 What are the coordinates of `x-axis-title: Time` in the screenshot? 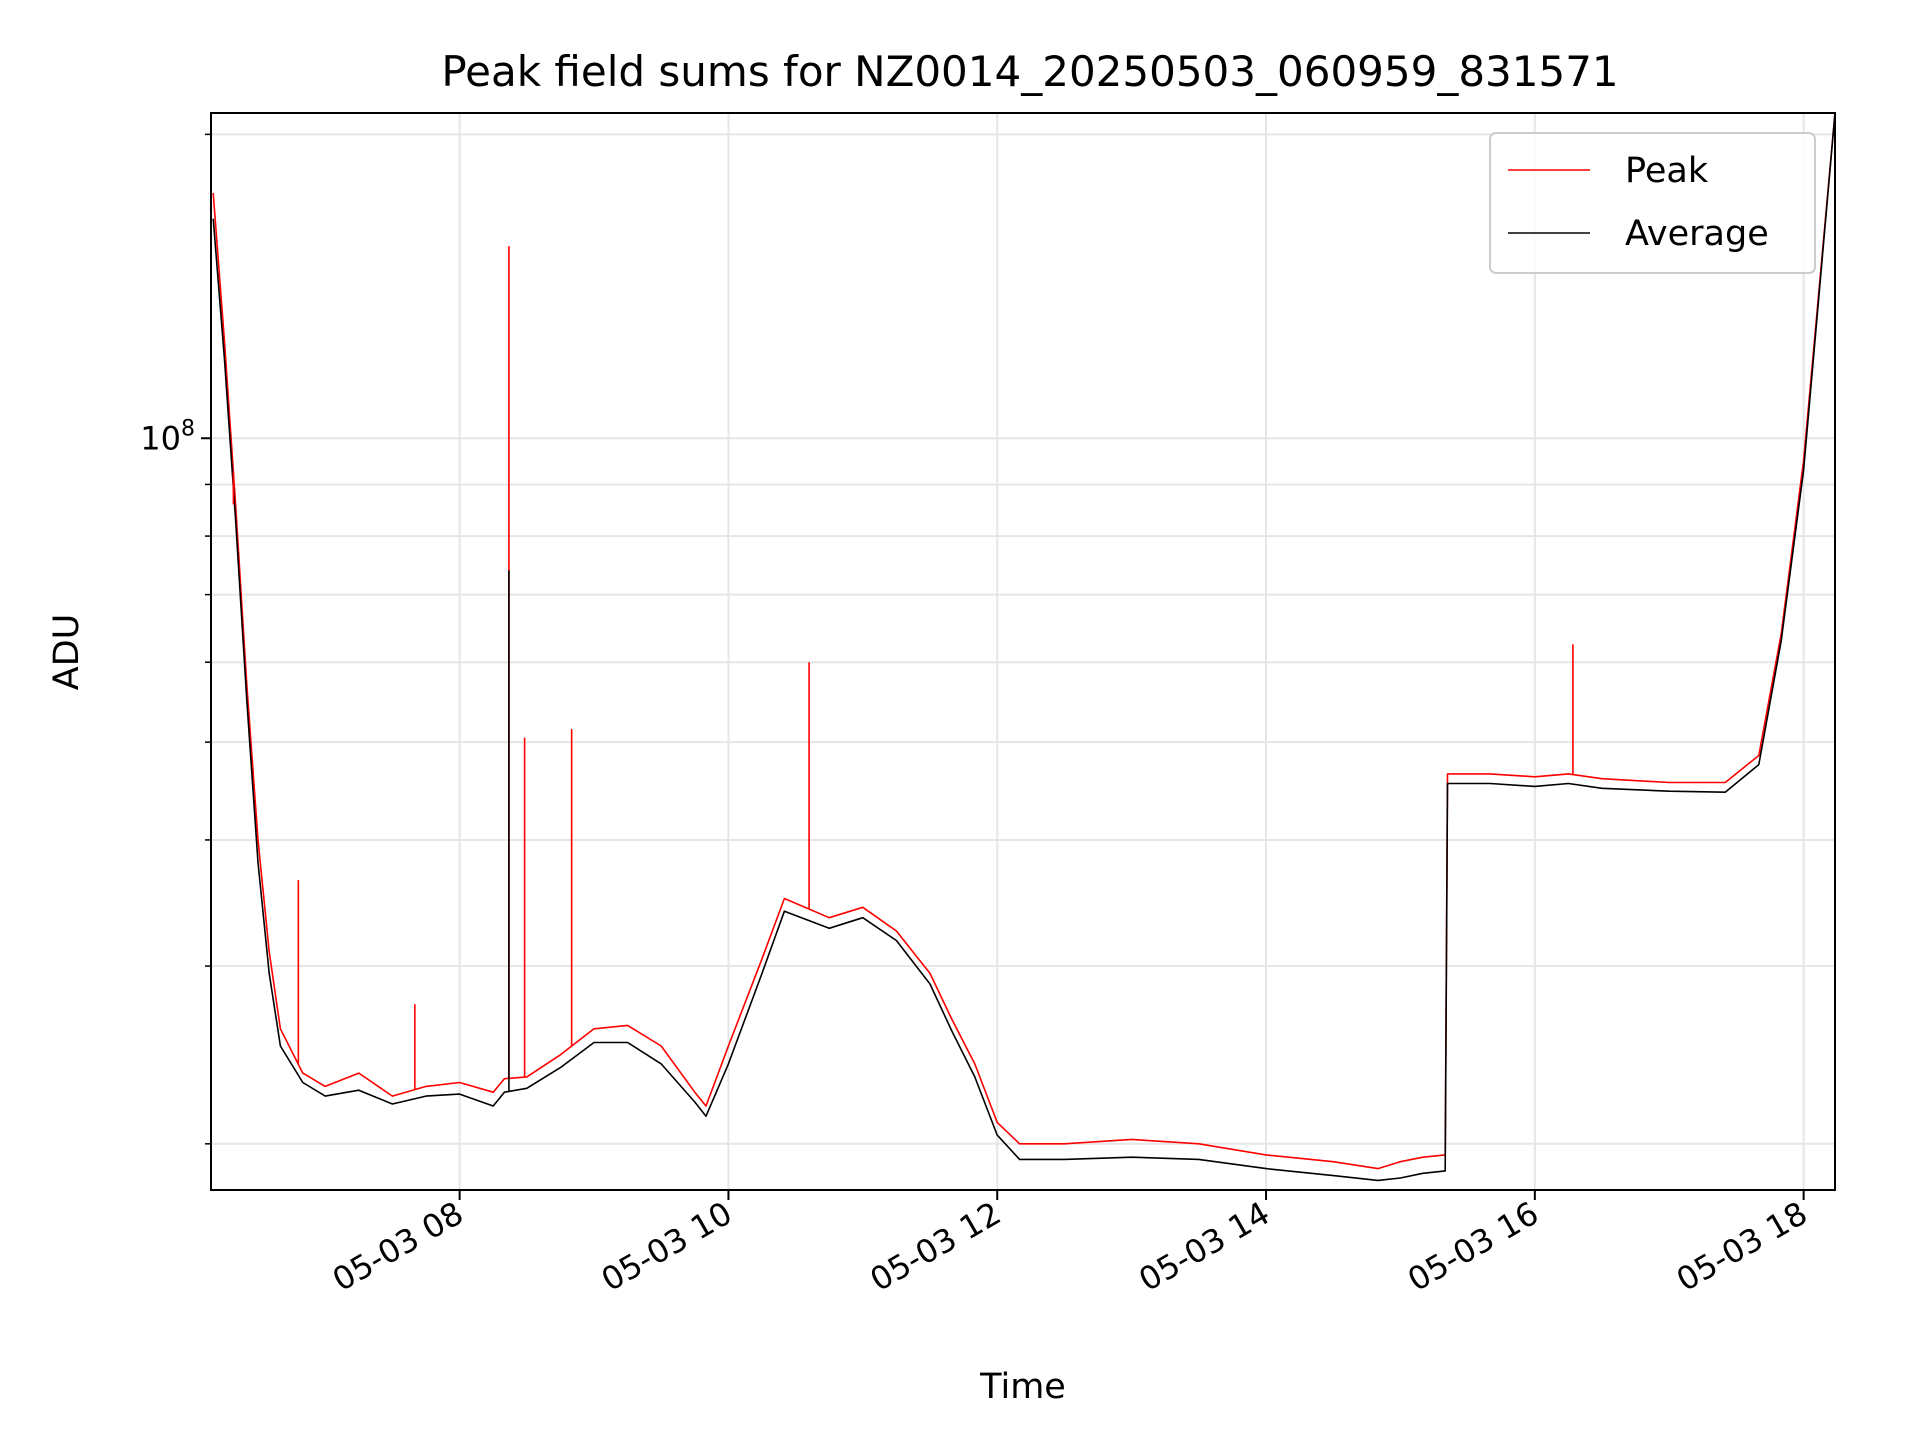 It's located at (1022, 1387).